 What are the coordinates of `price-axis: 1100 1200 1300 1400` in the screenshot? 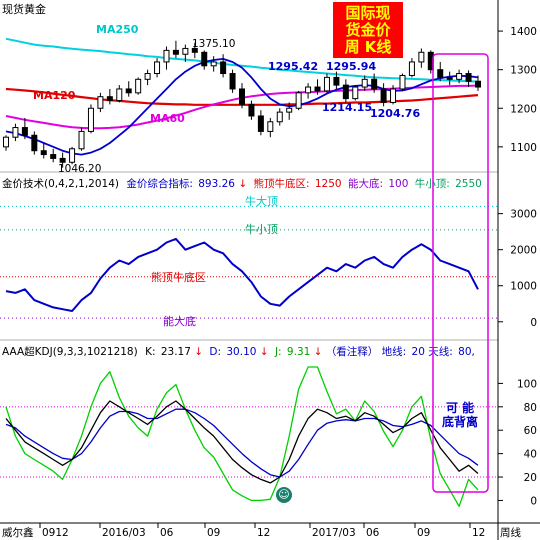 It's located at (517, 90).